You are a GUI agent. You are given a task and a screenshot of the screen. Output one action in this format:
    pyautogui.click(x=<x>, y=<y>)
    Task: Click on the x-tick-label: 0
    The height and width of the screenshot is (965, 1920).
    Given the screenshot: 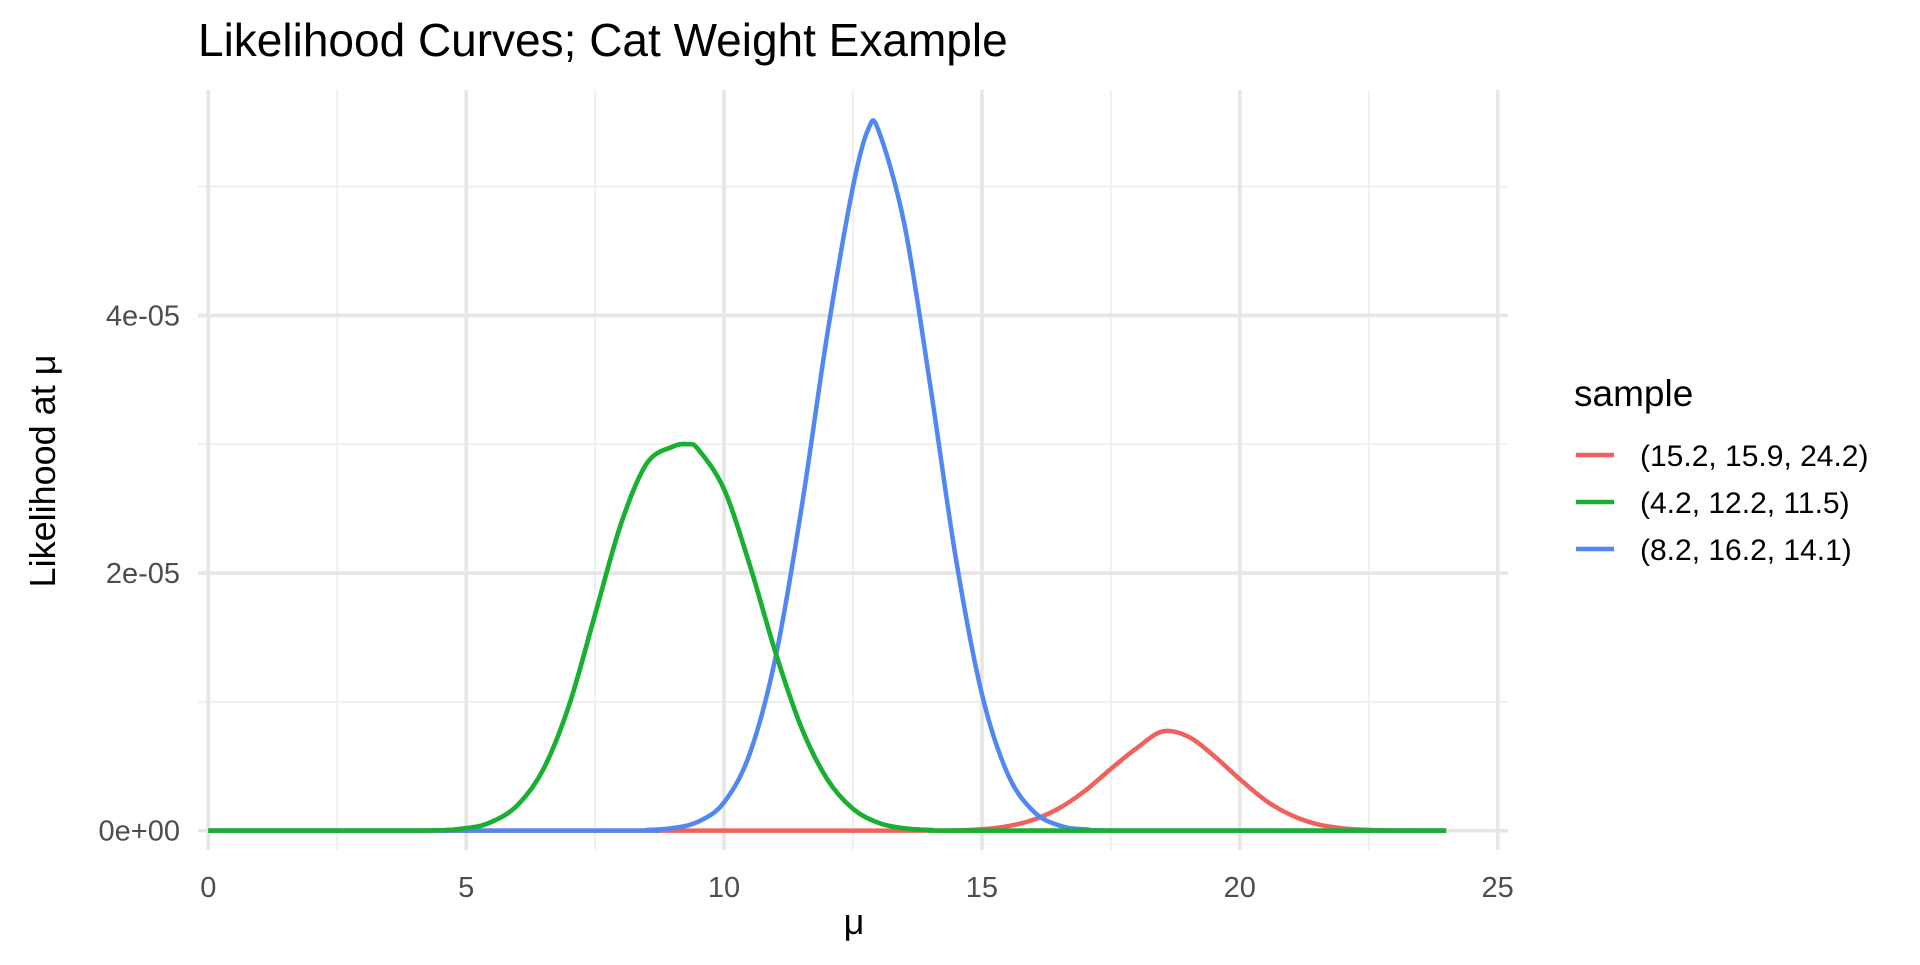 What is the action you would take?
    pyautogui.click(x=208, y=888)
    